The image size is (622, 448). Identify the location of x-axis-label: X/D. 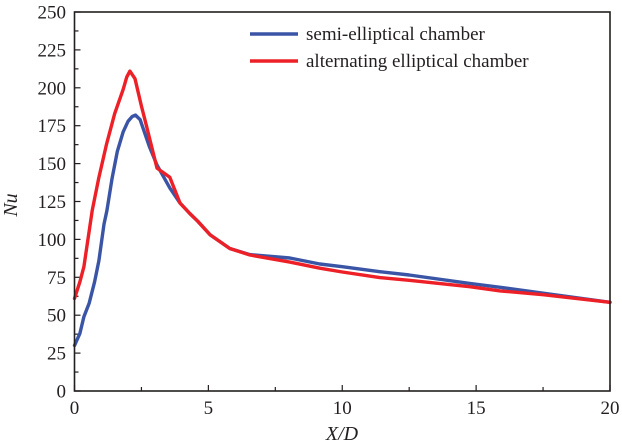
(342, 434).